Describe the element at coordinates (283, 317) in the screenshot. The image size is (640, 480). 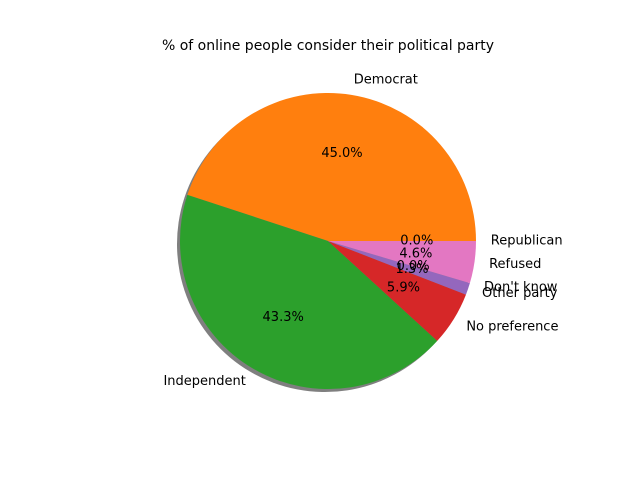
I see `pct-independent: 43.3%` at that location.